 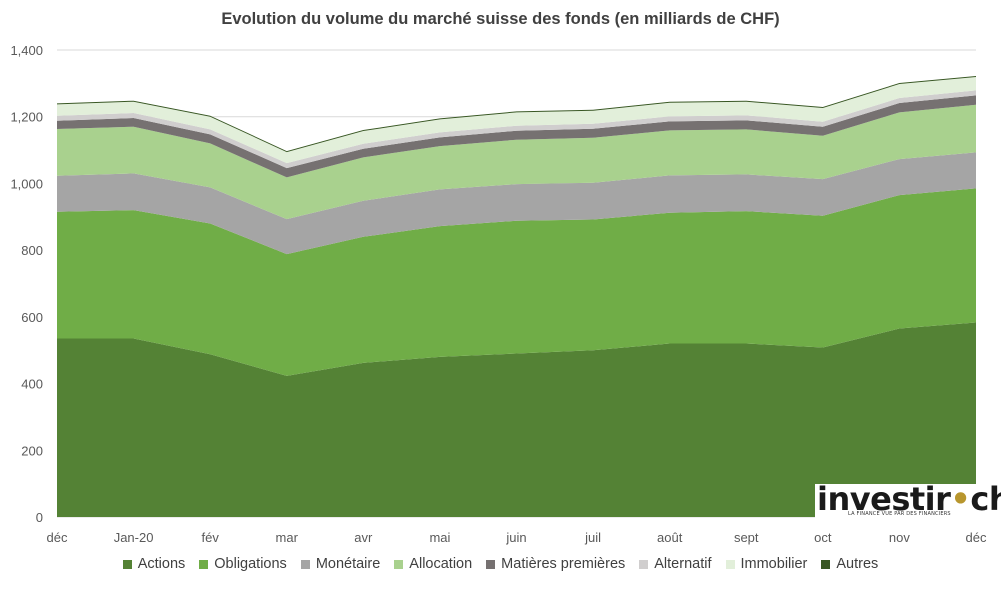 I want to click on legend-item: Allocation, so click(x=433, y=564).